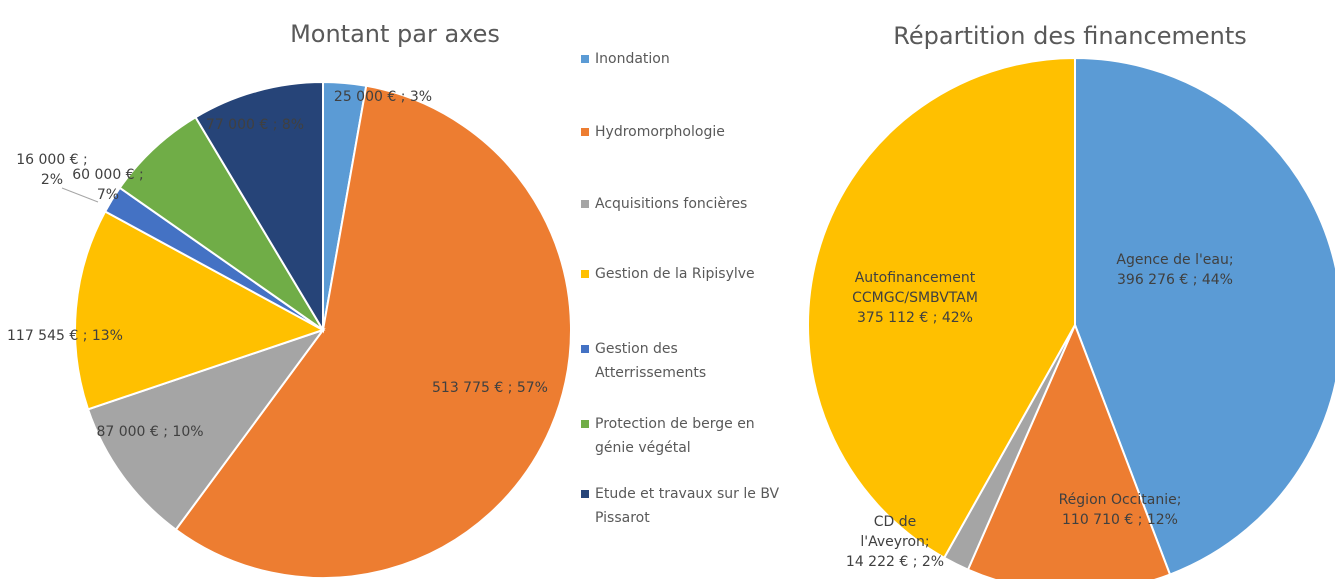  Describe the element at coordinates (671, 204) in the screenshot. I see `legend-label: Acquisitions foncières` at that location.